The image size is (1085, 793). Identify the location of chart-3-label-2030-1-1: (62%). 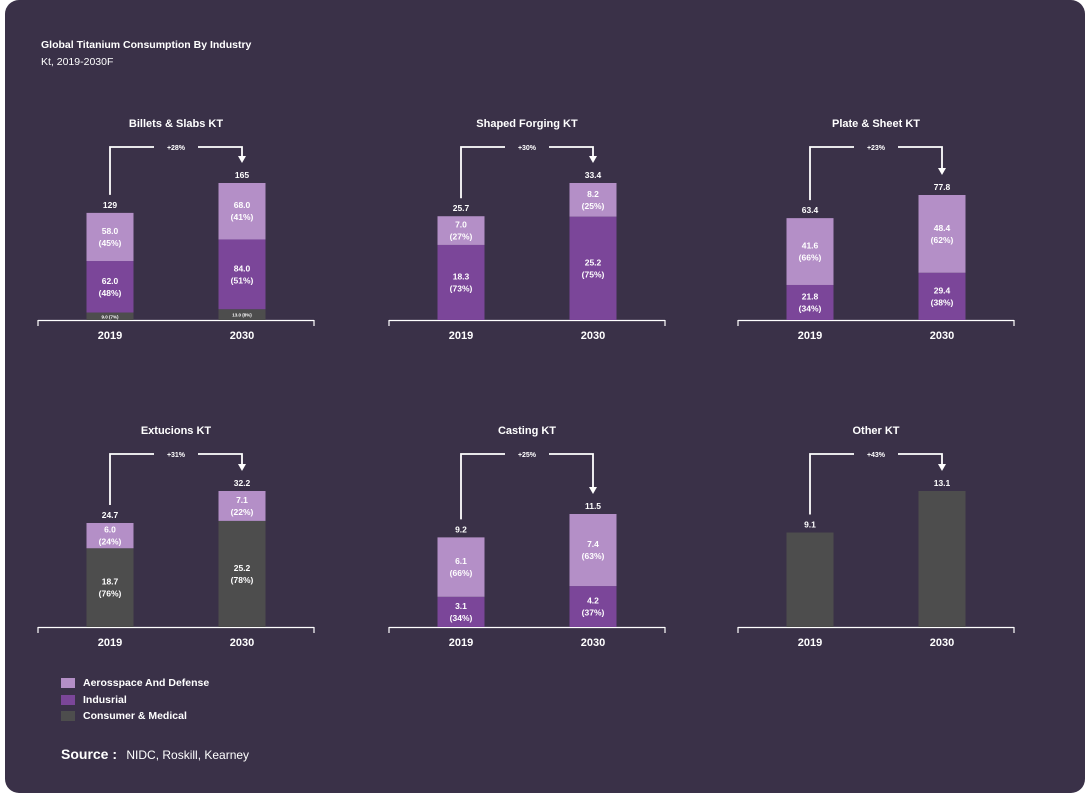
(942, 240).